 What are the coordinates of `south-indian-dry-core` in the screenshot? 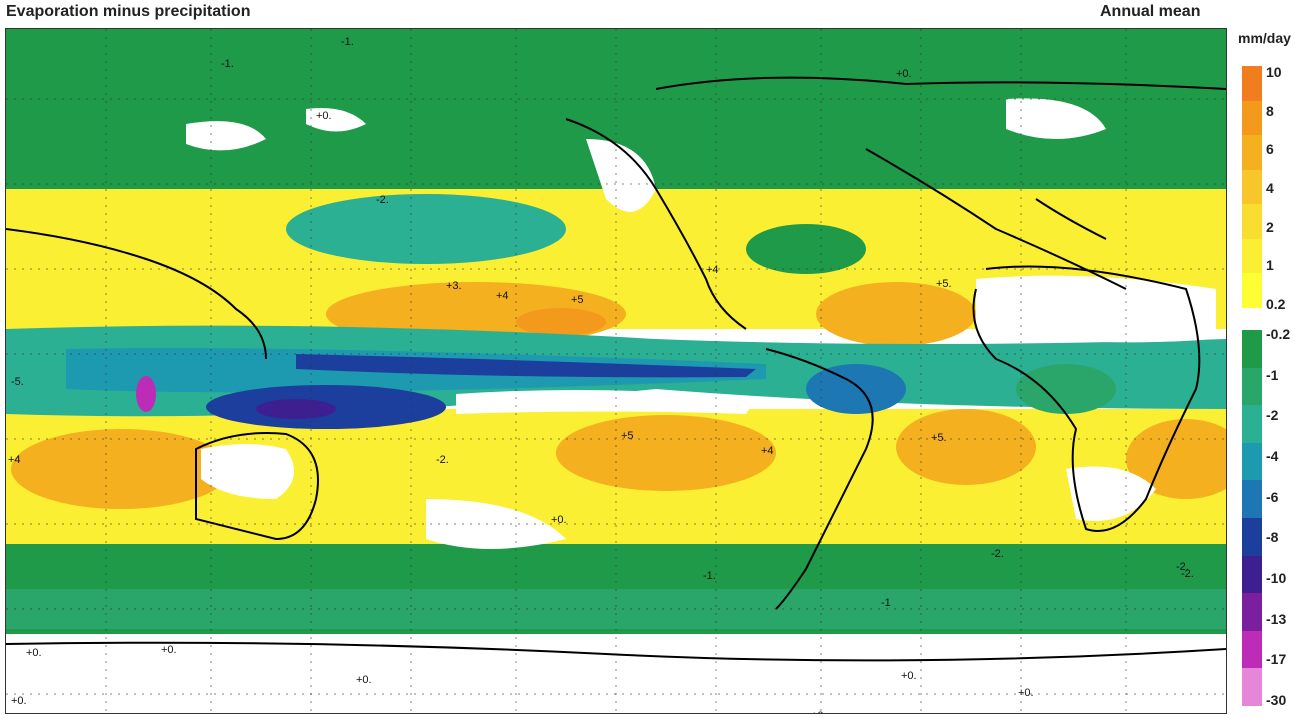 It's located at (121, 469).